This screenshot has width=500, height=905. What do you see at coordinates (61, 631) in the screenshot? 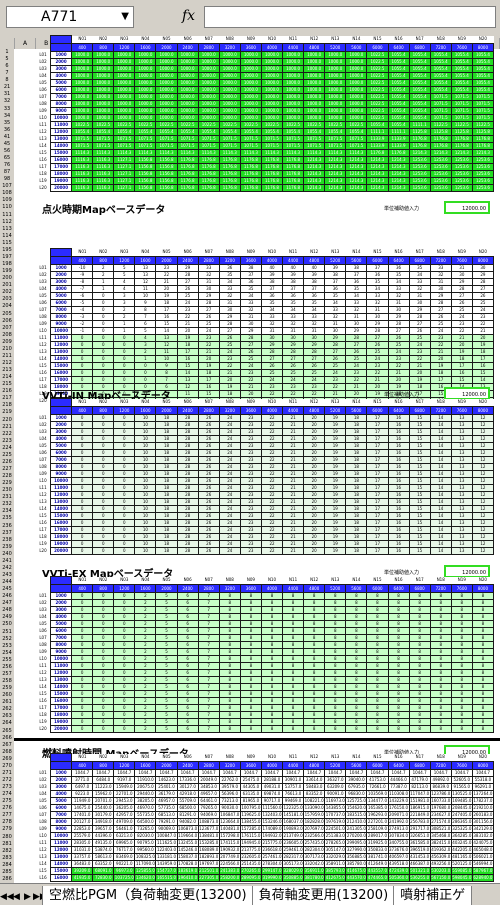
I see `load-value-cell: 6000` at bounding box center [61, 631].